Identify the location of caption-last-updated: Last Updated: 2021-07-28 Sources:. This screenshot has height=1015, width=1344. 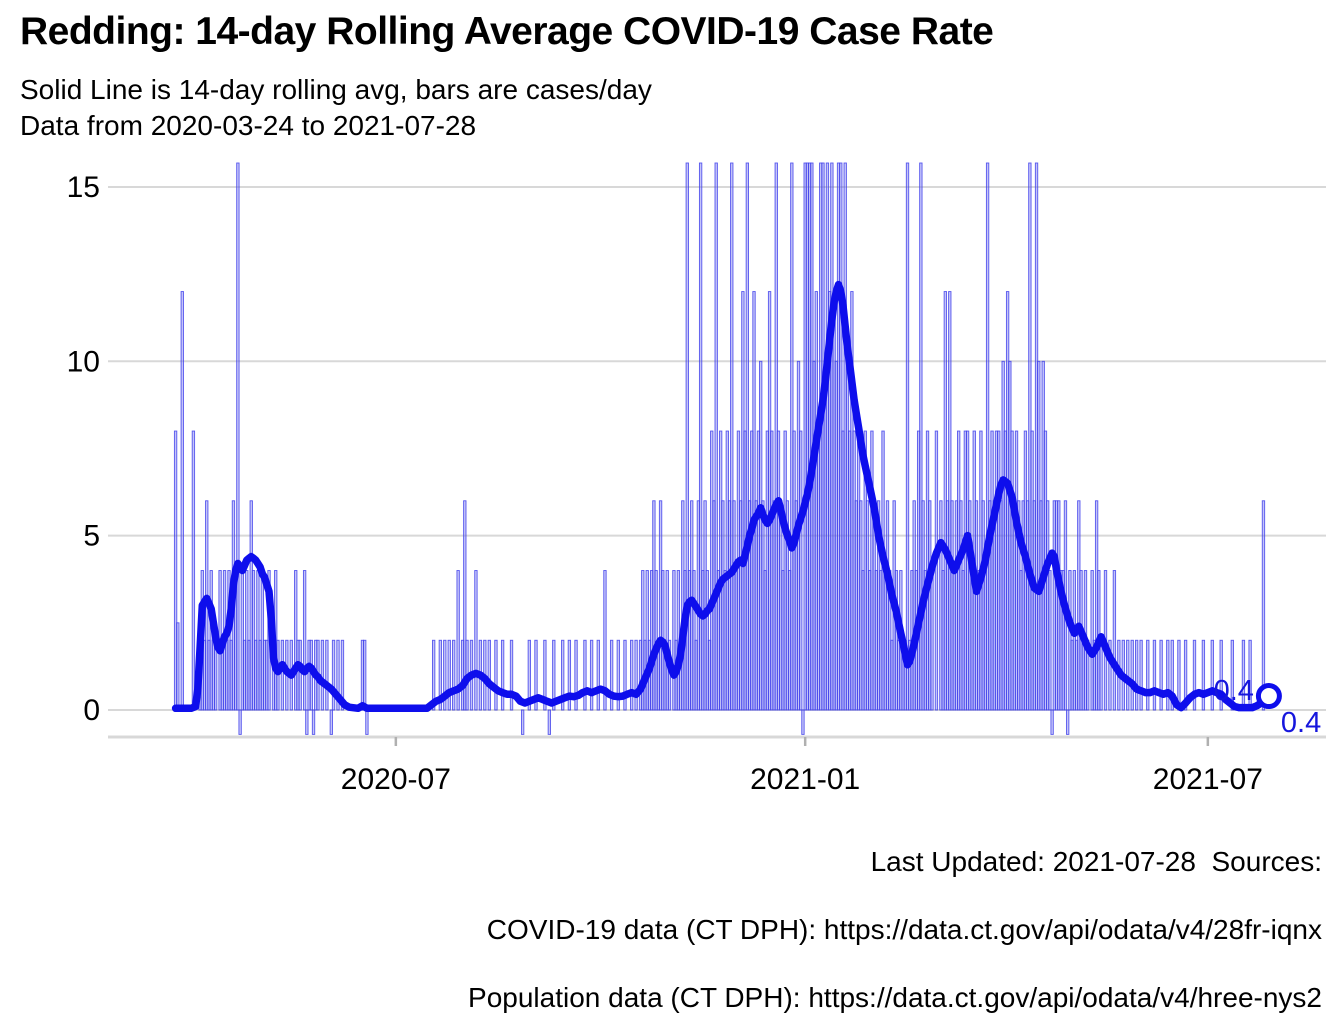
(1096, 861).